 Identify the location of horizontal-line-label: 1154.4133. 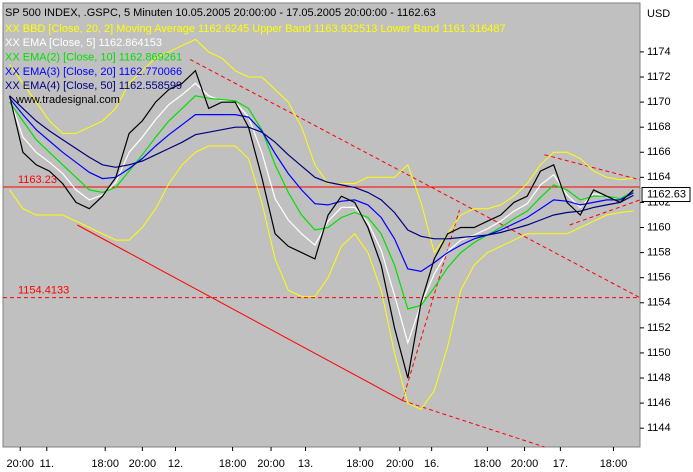
(43, 290).